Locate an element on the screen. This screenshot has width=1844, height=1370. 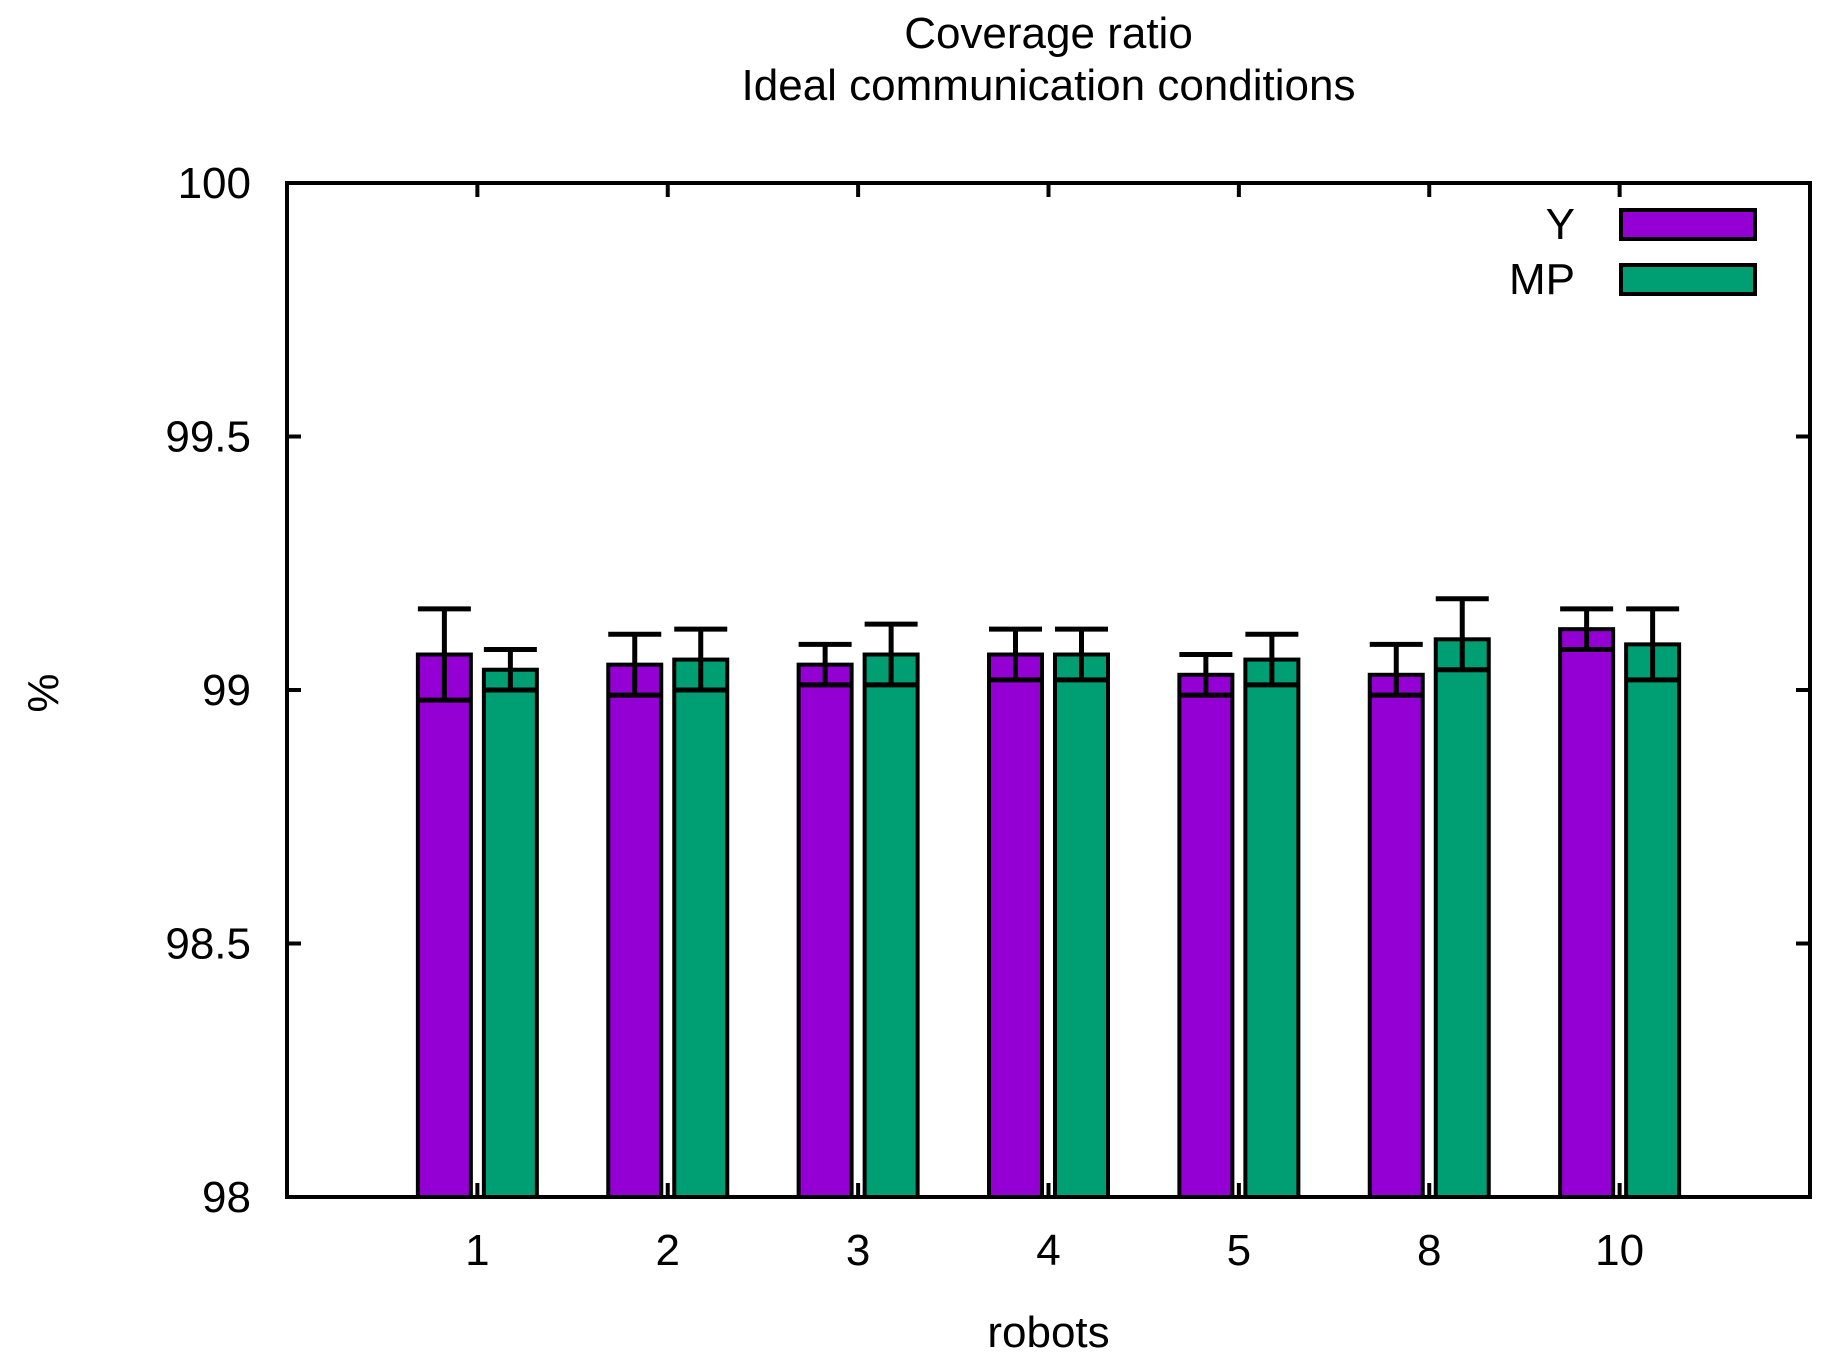
x-tick-label-8: 8 is located at coordinates (1429, 1250).